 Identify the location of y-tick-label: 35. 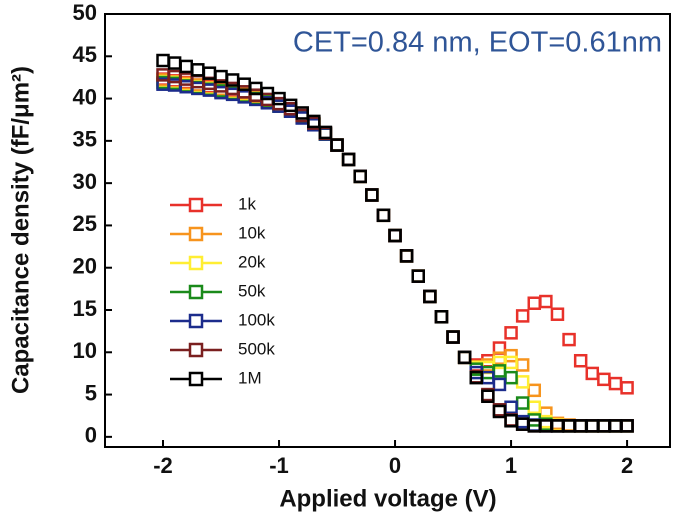
(85, 139).